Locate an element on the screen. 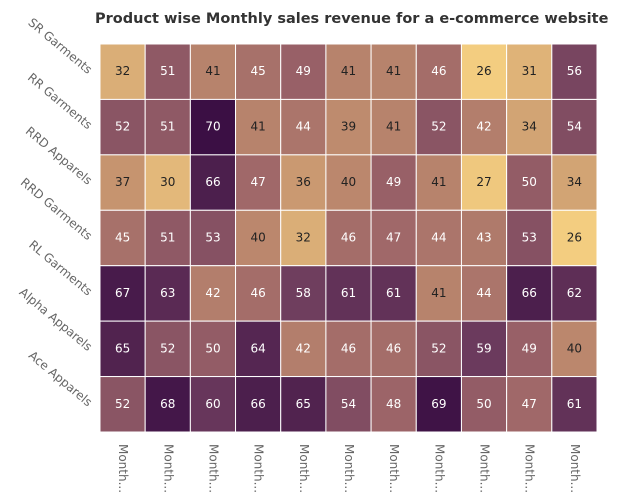 The width and height of the screenshot is (617, 503). cell-label: 56 is located at coordinates (574, 71).